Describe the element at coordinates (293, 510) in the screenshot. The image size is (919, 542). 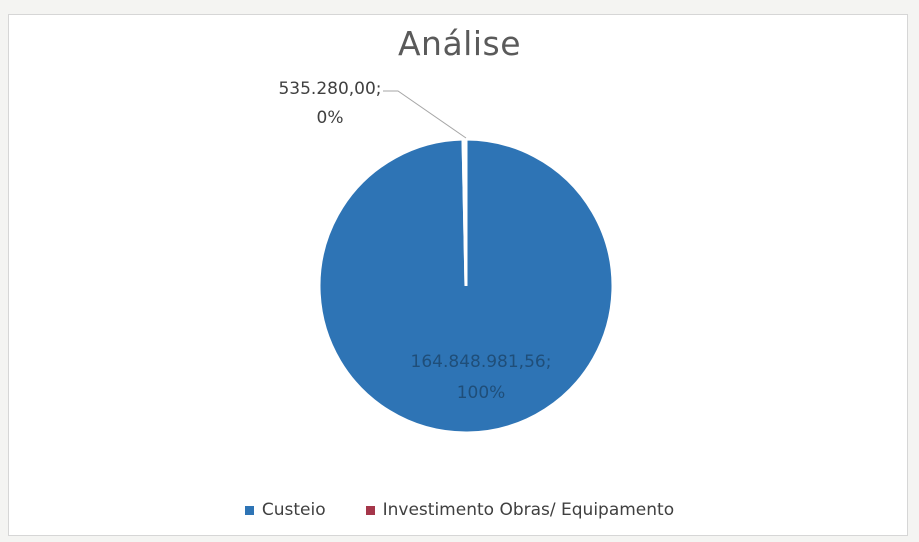
I see `legend-label-custeio: Custeio` at that location.